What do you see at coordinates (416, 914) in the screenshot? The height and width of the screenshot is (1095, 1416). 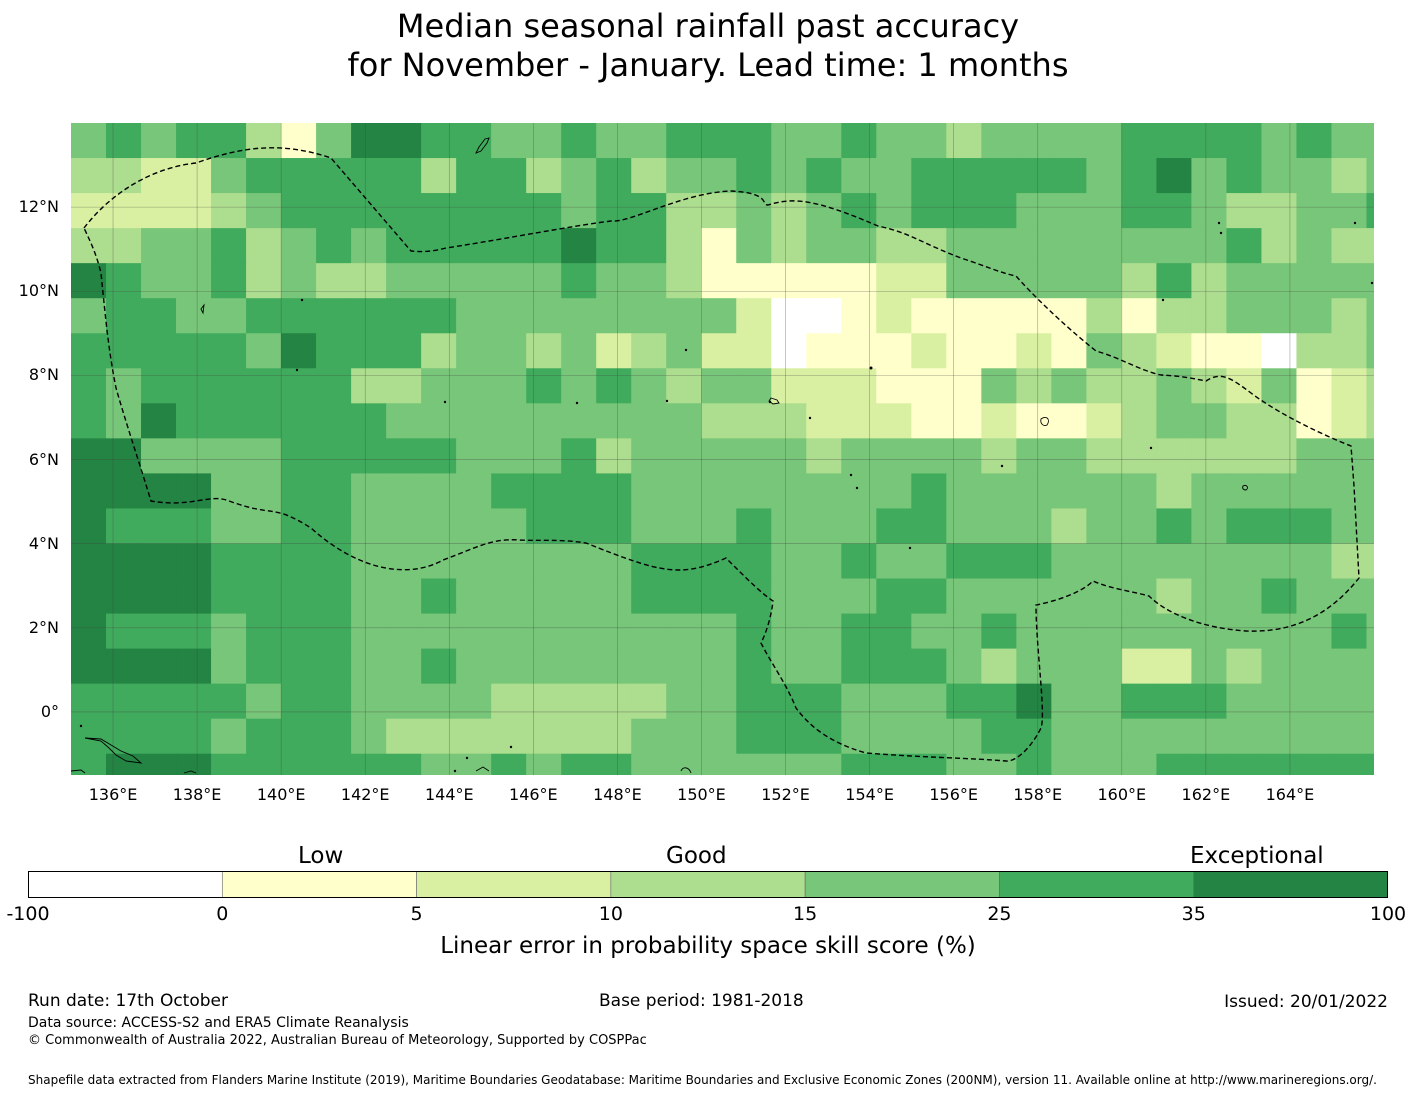 I see `colorbar-tick: 5` at bounding box center [416, 914].